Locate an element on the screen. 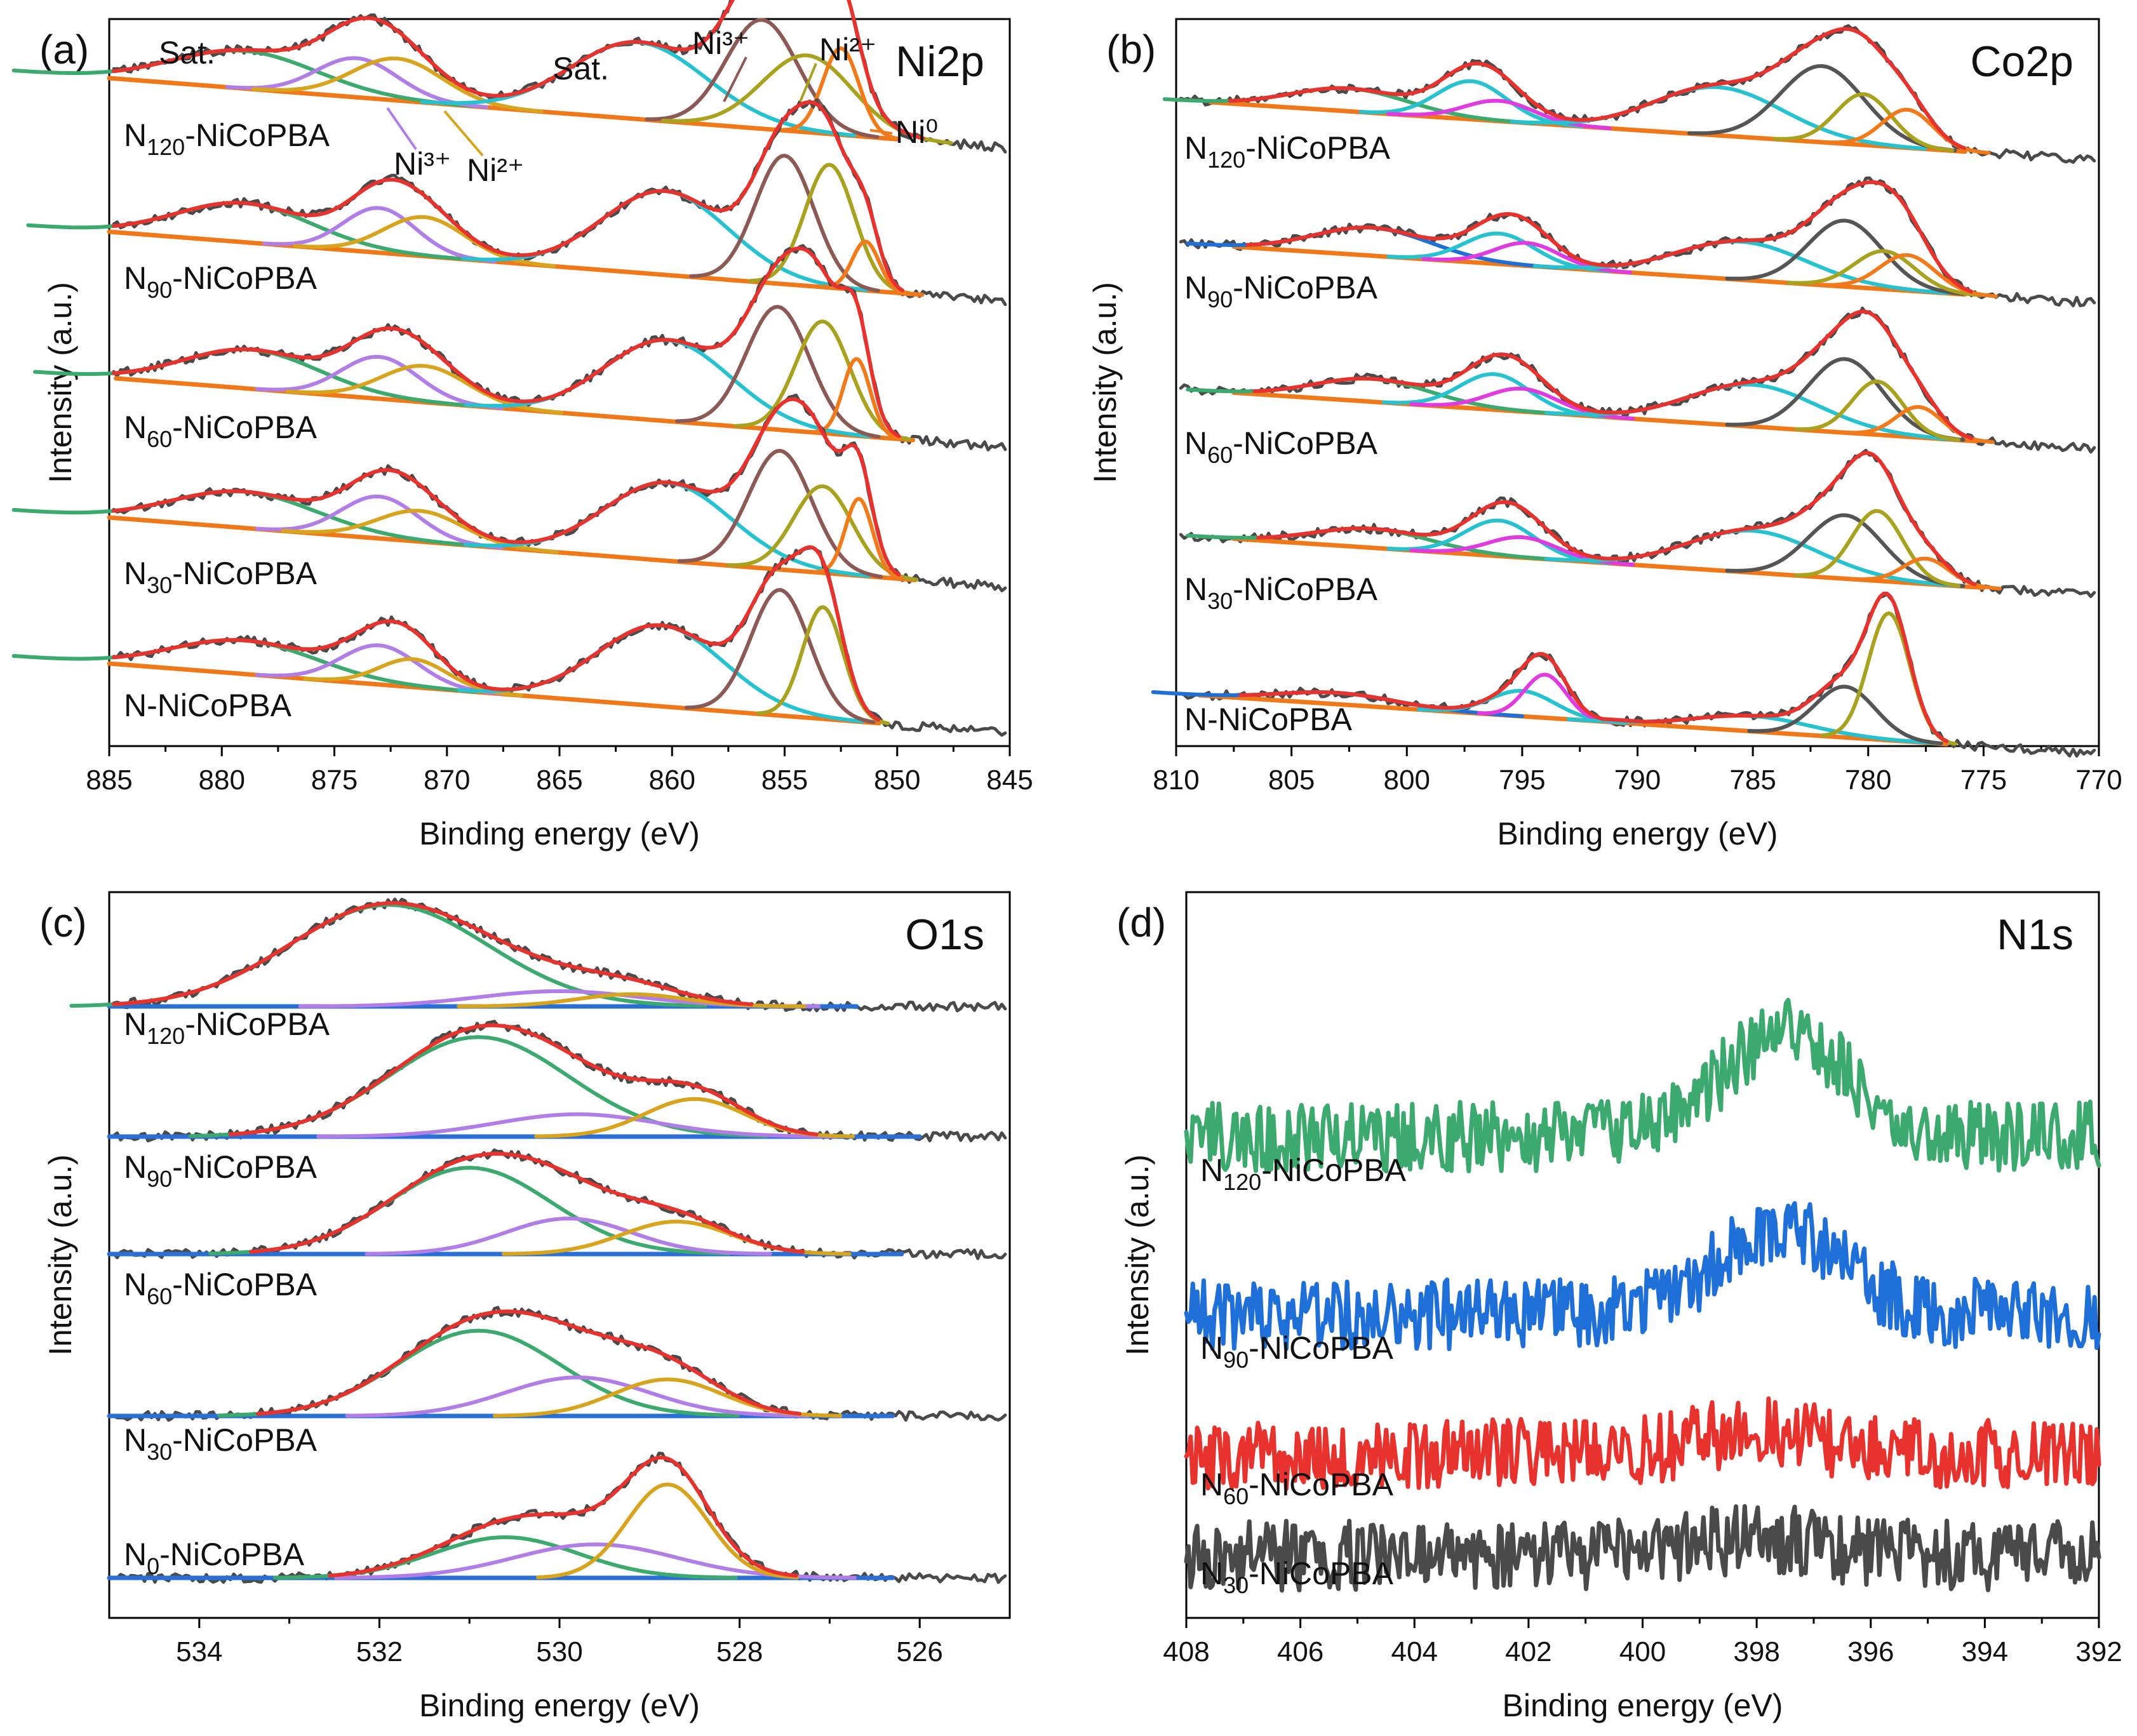 The height and width of the screenshot is (1736, 2137). x-tick-label: 770 is located at coordinates (2098, 780).